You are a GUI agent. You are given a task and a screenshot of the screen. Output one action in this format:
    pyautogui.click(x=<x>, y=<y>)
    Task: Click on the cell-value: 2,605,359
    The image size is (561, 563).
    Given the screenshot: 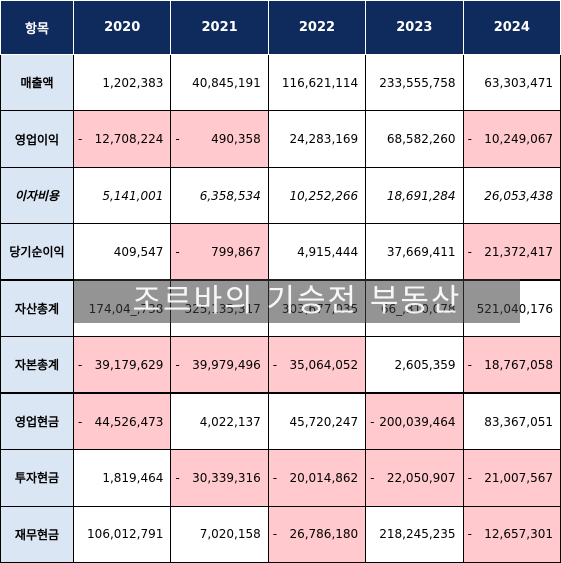 What is the action you would take?
    pyautogui.click(x=425, y=364)
    